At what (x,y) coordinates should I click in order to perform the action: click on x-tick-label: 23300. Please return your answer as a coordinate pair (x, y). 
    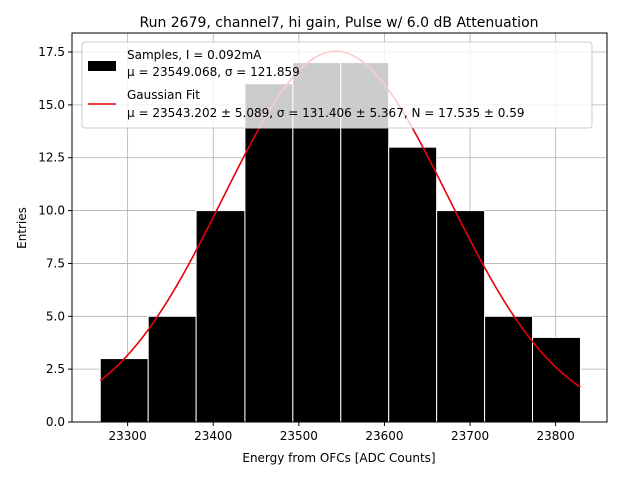
    Looking at the image, I should click on (128, 436).